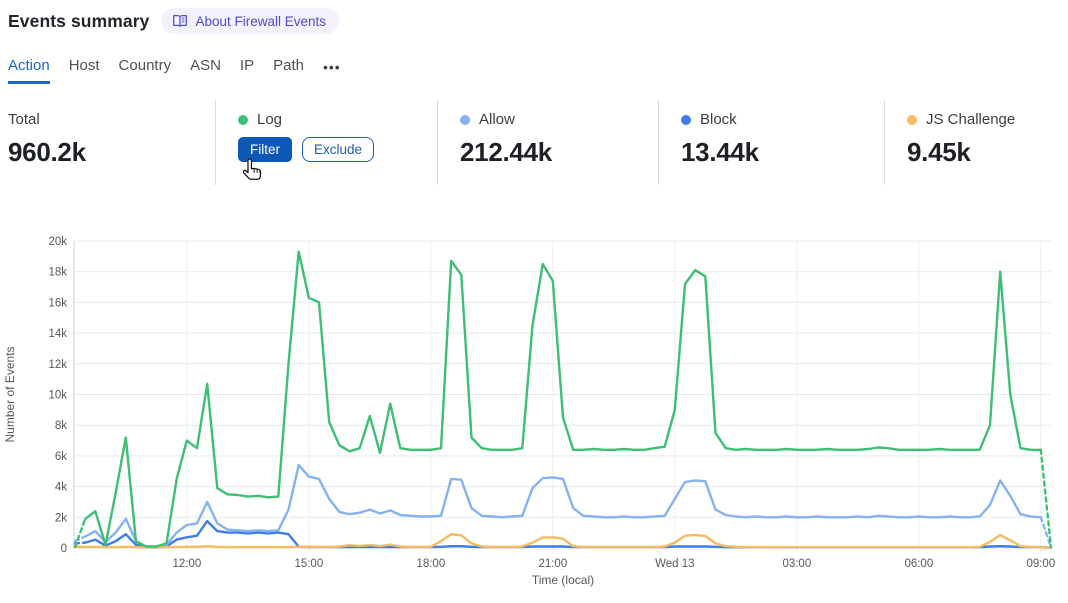  Describe the element at coordinates (10, 394) in the screenshot. I see `y-axis-label: Number of Events` at that location.